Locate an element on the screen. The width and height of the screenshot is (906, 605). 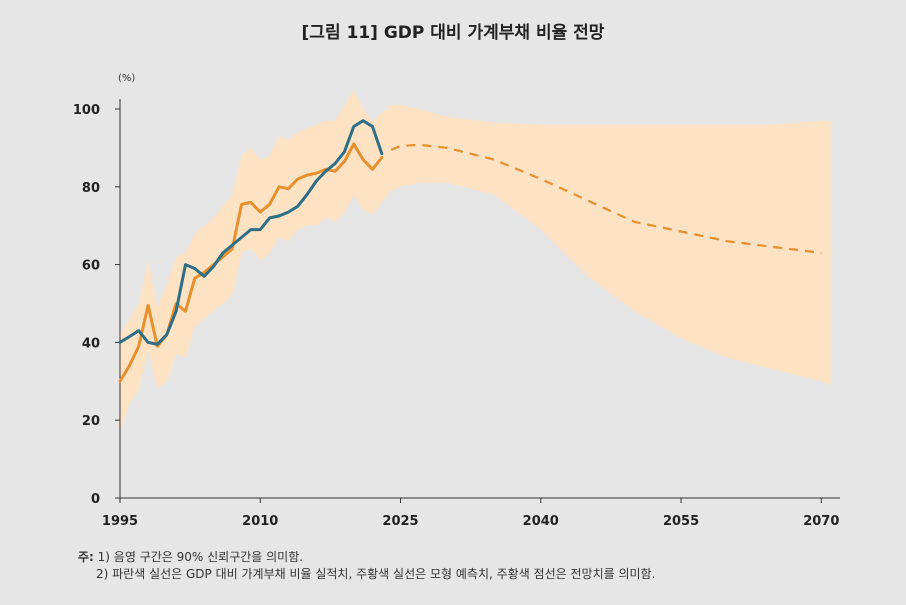
y-tick-label: 20 is located at coordinates (91, 421).